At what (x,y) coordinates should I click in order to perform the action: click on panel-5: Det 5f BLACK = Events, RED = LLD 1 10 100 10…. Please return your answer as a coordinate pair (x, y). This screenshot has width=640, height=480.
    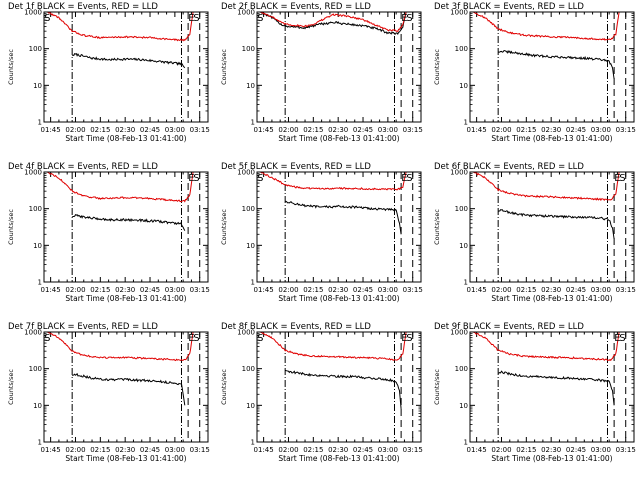
    Looking at the image, I should click on (321, 232).